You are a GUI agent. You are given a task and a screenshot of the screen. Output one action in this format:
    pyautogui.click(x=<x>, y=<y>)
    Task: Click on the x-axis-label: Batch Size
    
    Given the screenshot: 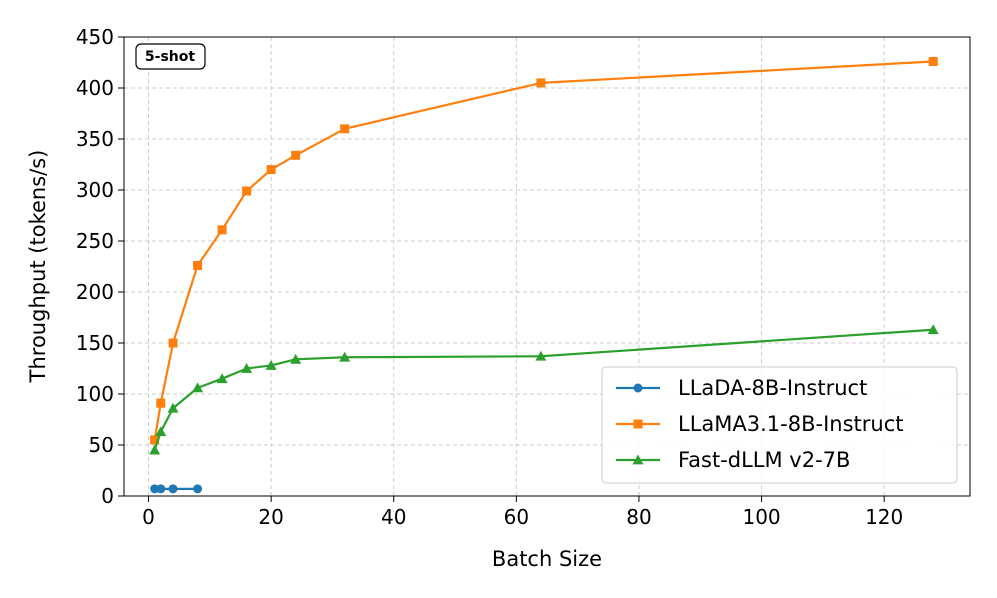 What is the action you would take?
    pyautogui.click(x=547, y=559)
    